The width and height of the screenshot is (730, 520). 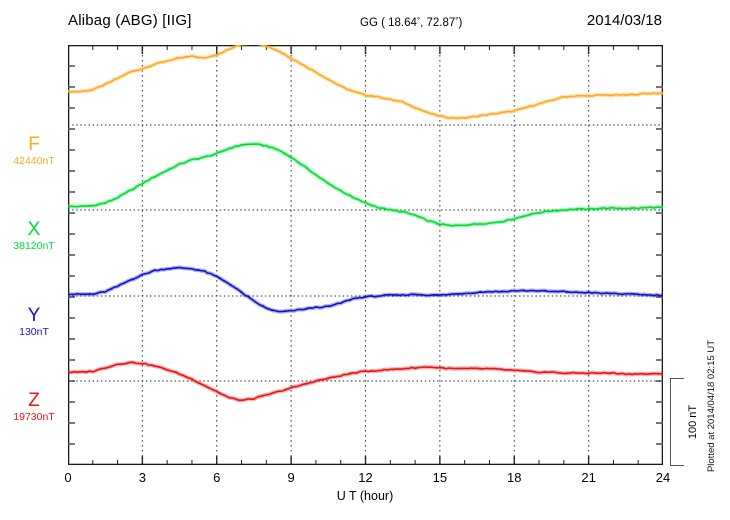 I want to click on component-label-F: F 42440nT, so click(x=34, y=151).